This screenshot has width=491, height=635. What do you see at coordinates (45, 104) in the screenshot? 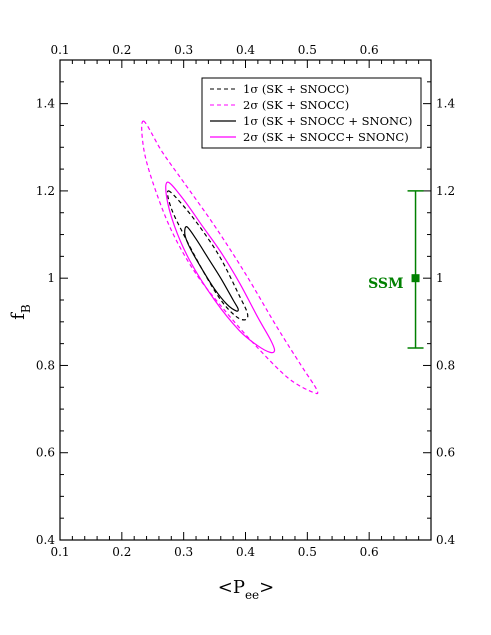
I see `y-tick-label: 1.4` at bounding box center [45, 104].